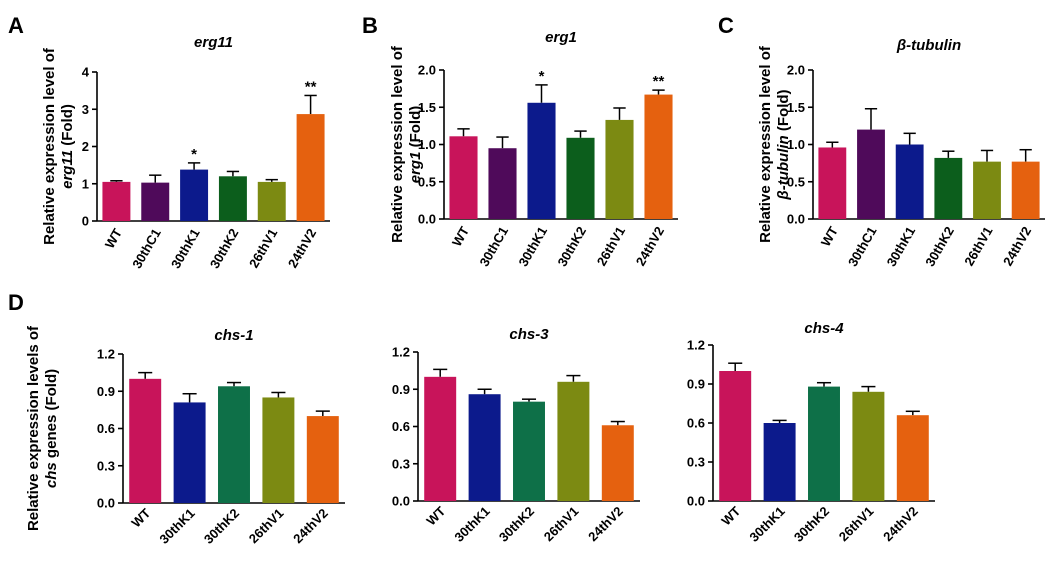  Describe the element at coordinates (529, 334) in the screenshot. I see `chart-title: chs-3` at that location.